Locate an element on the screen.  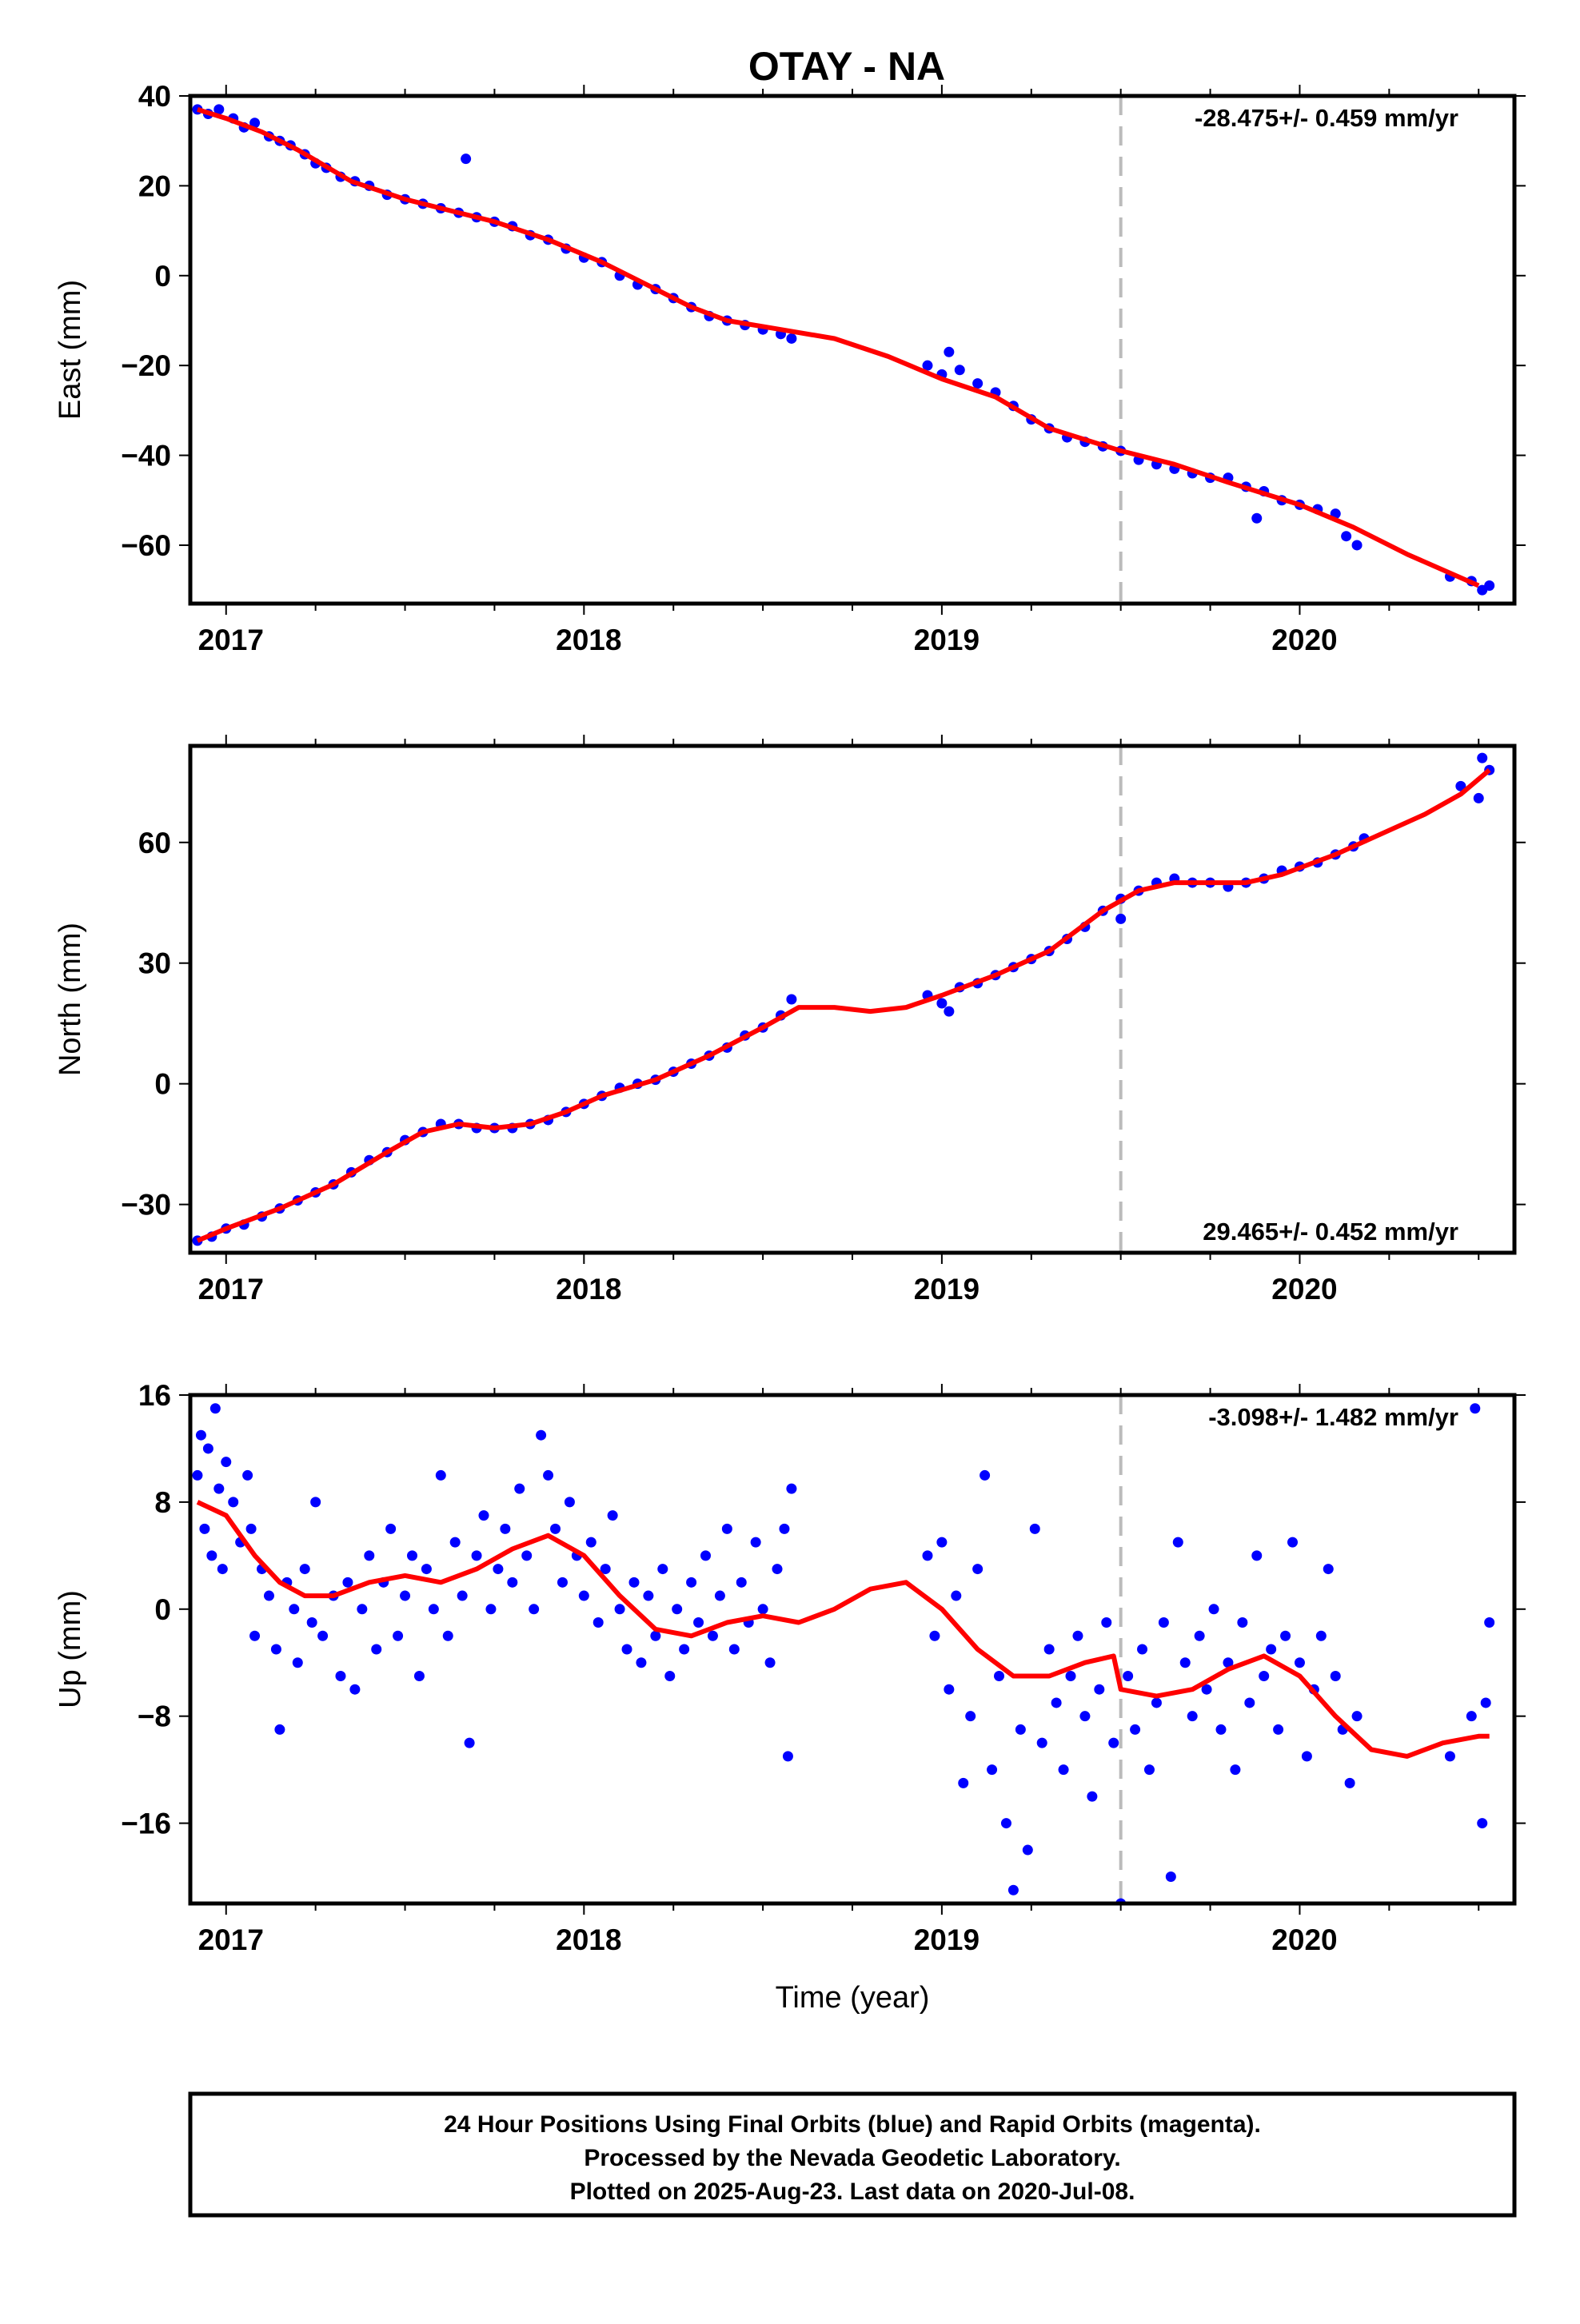
y-tick-label: −16 is located at coordinates (146, 1824).